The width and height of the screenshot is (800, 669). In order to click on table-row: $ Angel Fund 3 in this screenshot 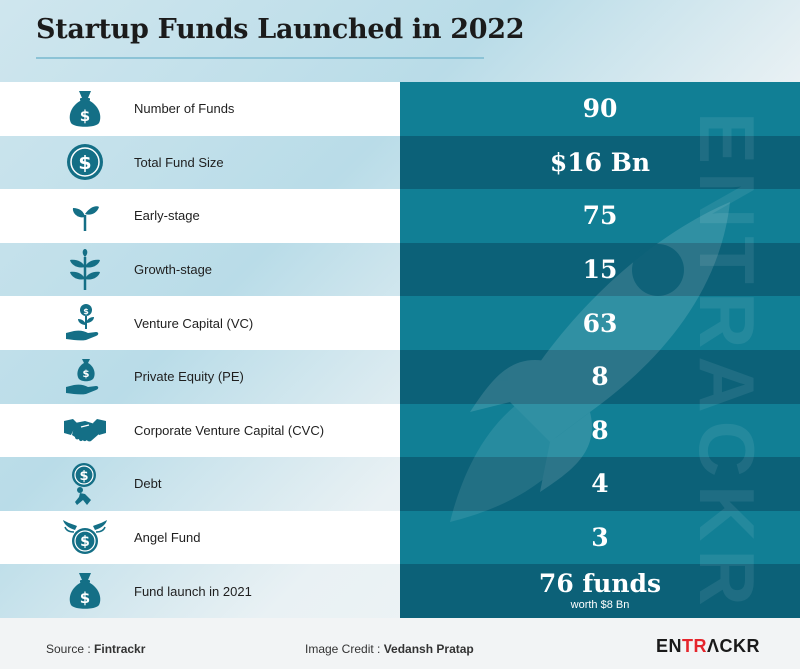, I will do `click(400, 537)`.